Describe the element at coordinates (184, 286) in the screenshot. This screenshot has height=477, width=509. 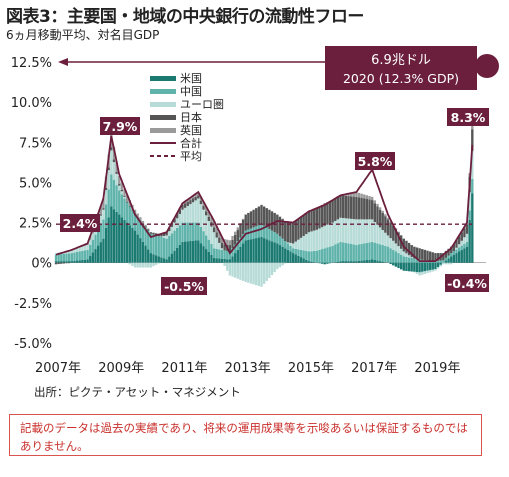
I see `data-label: -0.5%` at that location.